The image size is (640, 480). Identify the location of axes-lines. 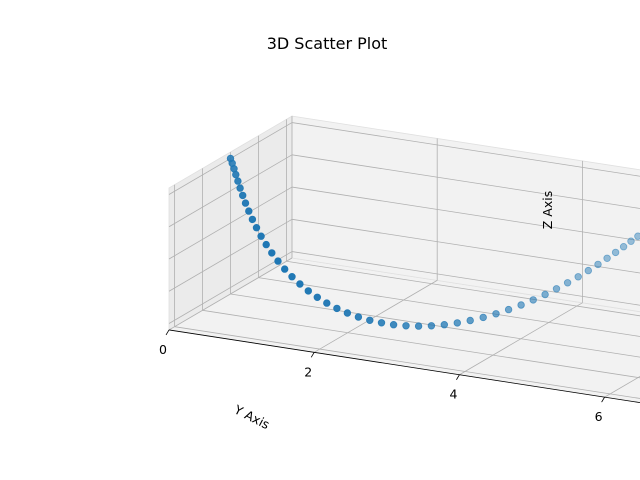
(402, 366).